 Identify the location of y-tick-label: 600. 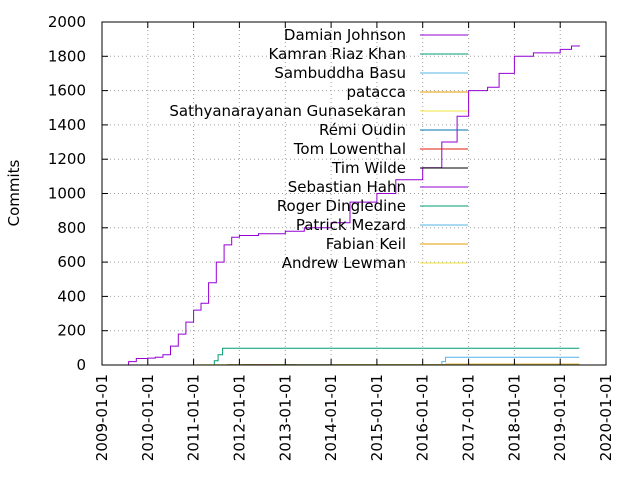
(71, 262).